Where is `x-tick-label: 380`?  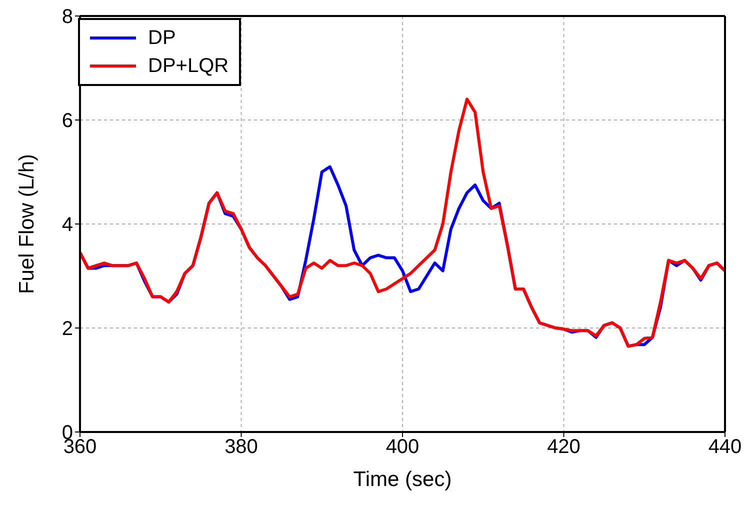
x-tick-label: 380 is located at coordinates (241, 447).